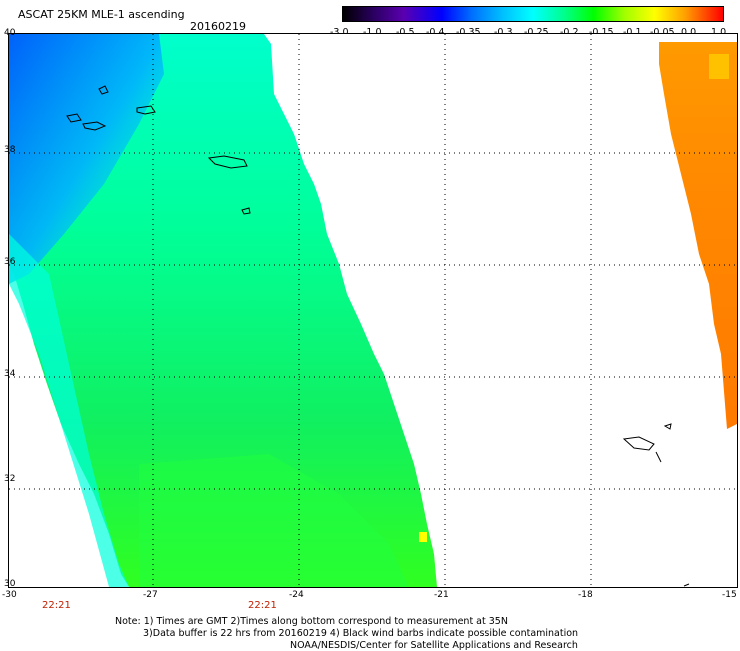  Describe the element at coordinates (423, 537) in the screenshot. I see `swath-yellow-pixel` at that location.